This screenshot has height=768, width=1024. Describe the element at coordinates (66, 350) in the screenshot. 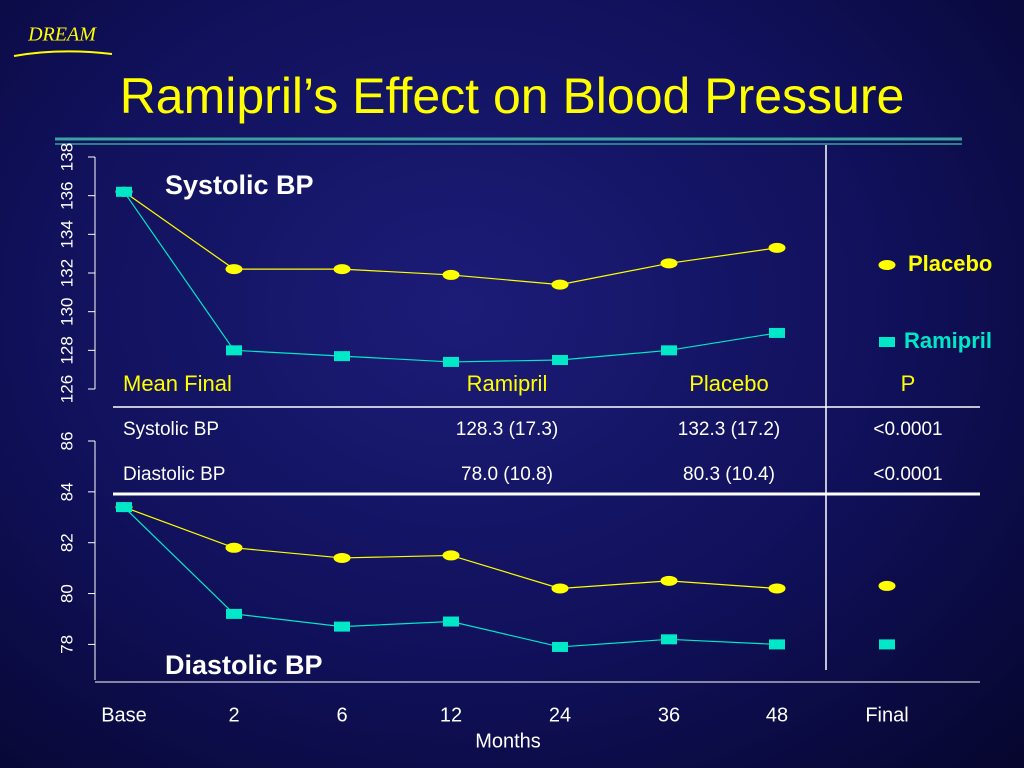

I see `y-tick-label: 128` at that location.